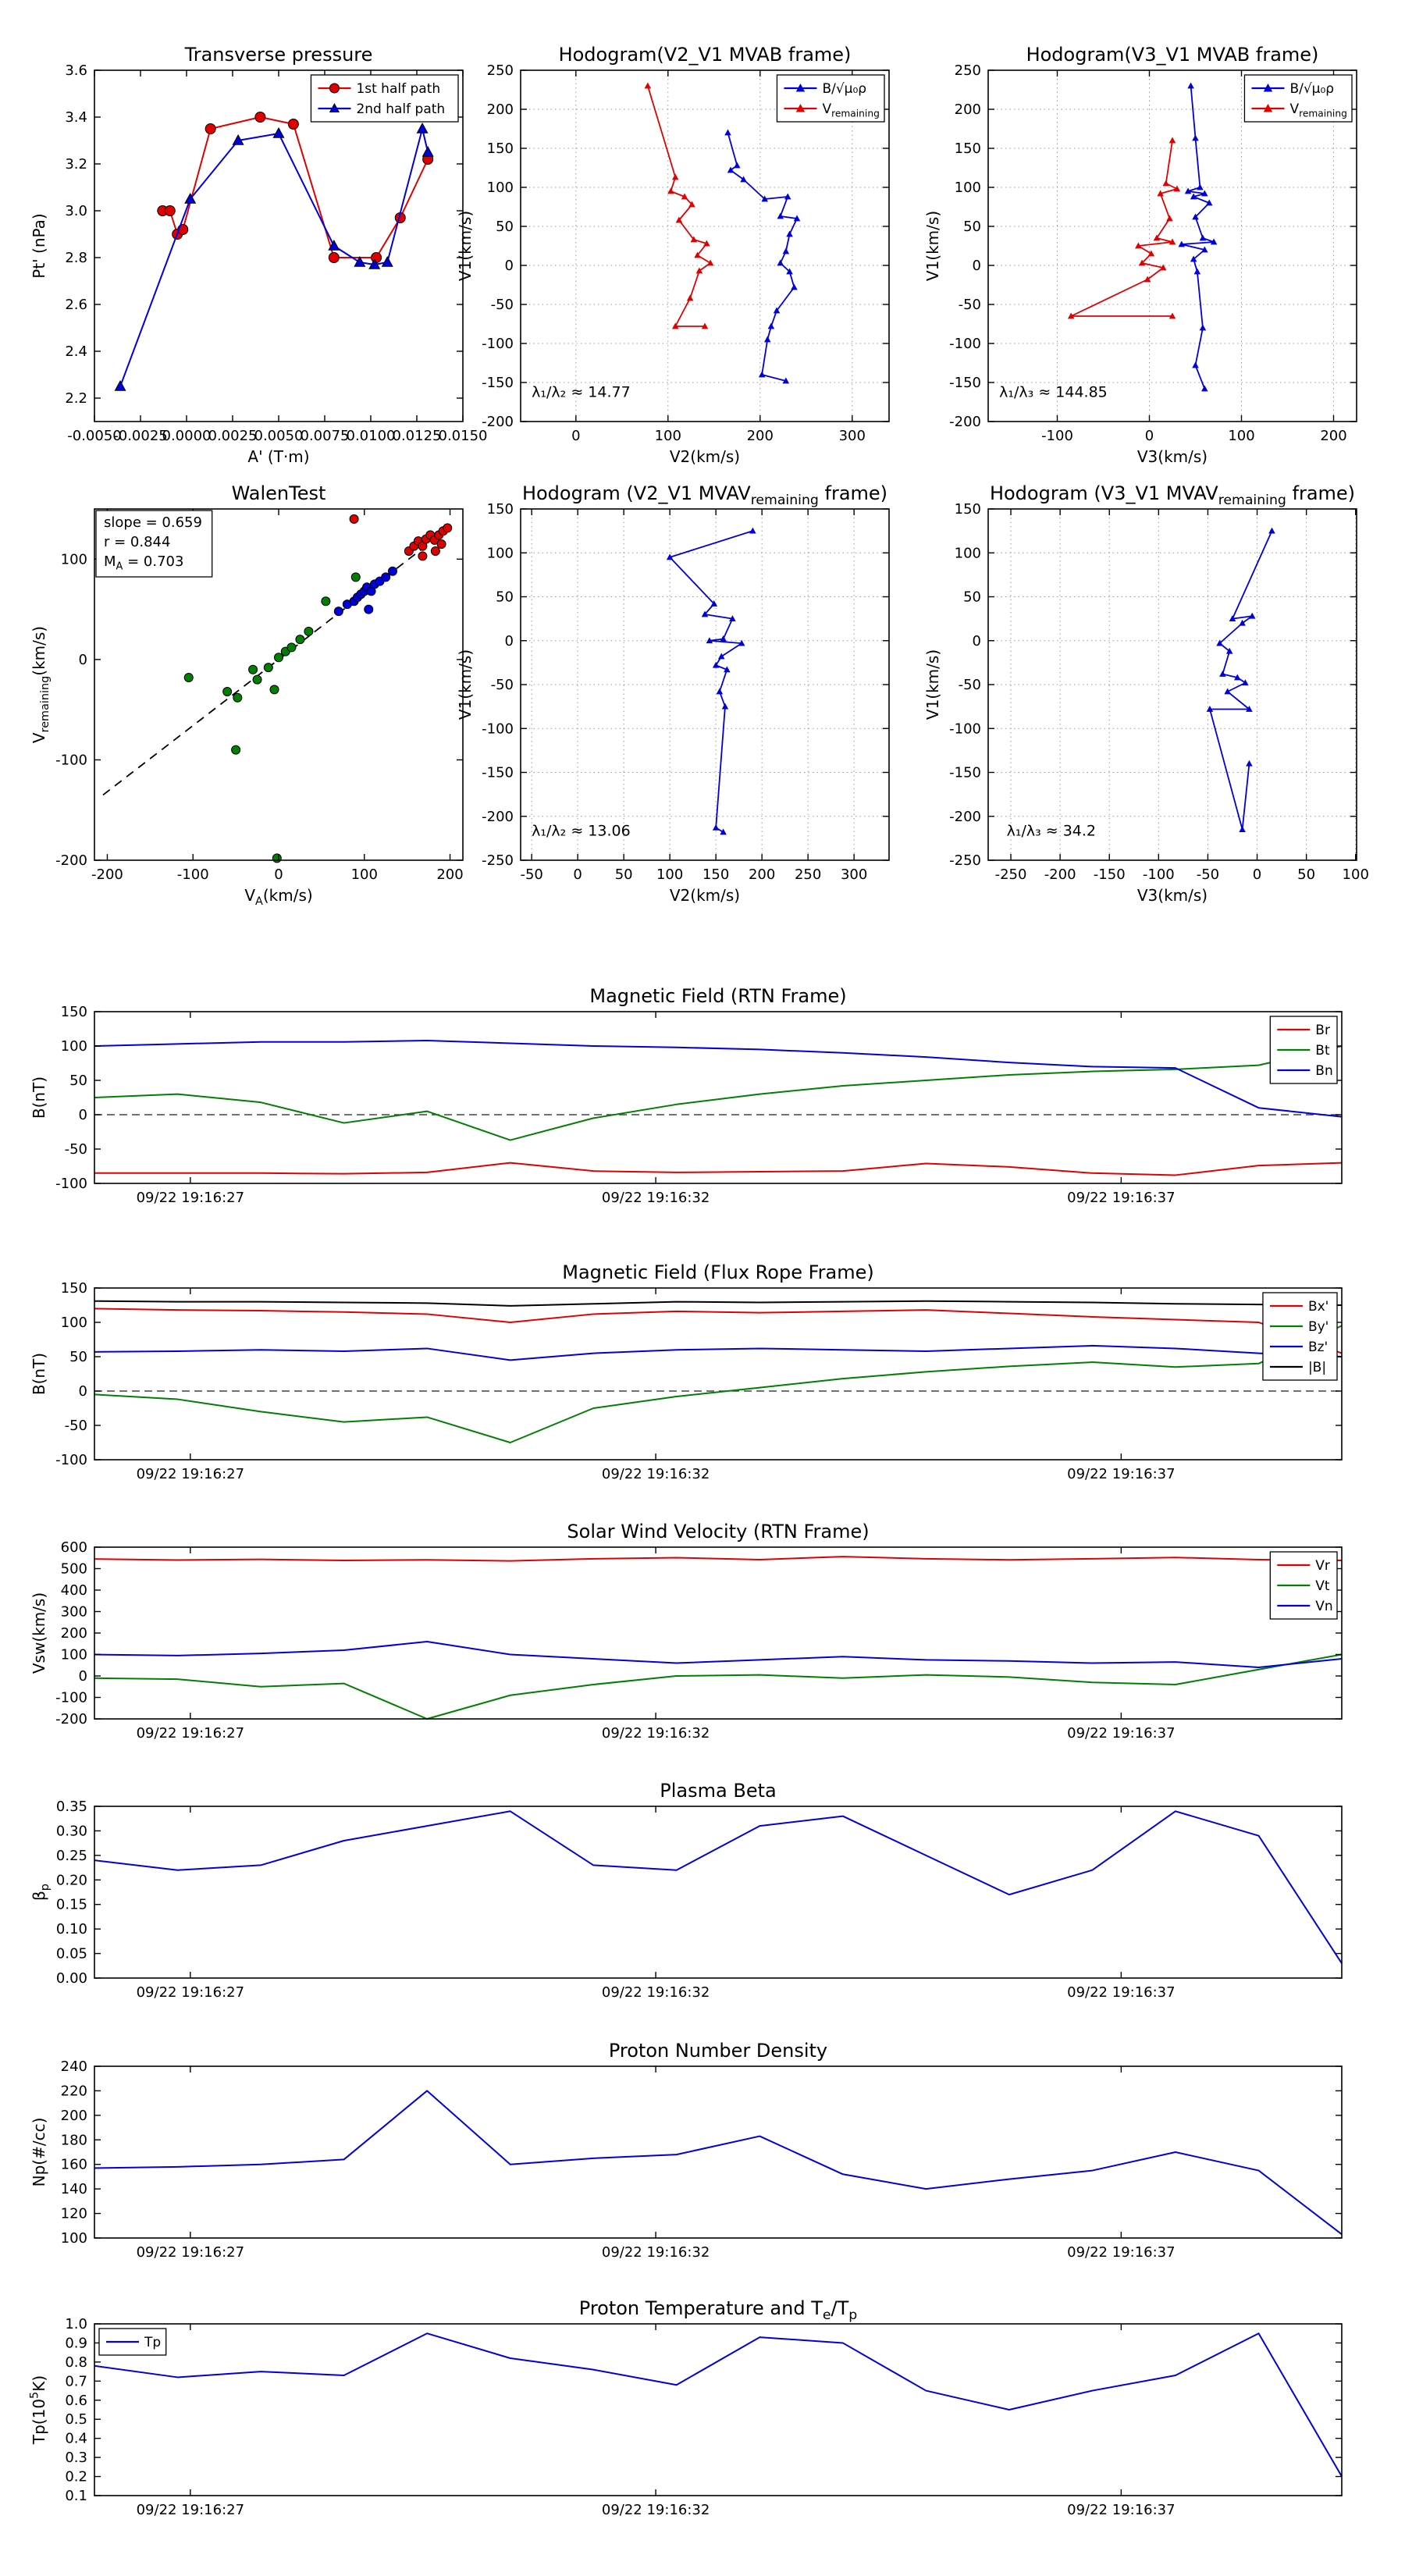  I want to click on stats-line: MA = 0.703, so click(144, 563).